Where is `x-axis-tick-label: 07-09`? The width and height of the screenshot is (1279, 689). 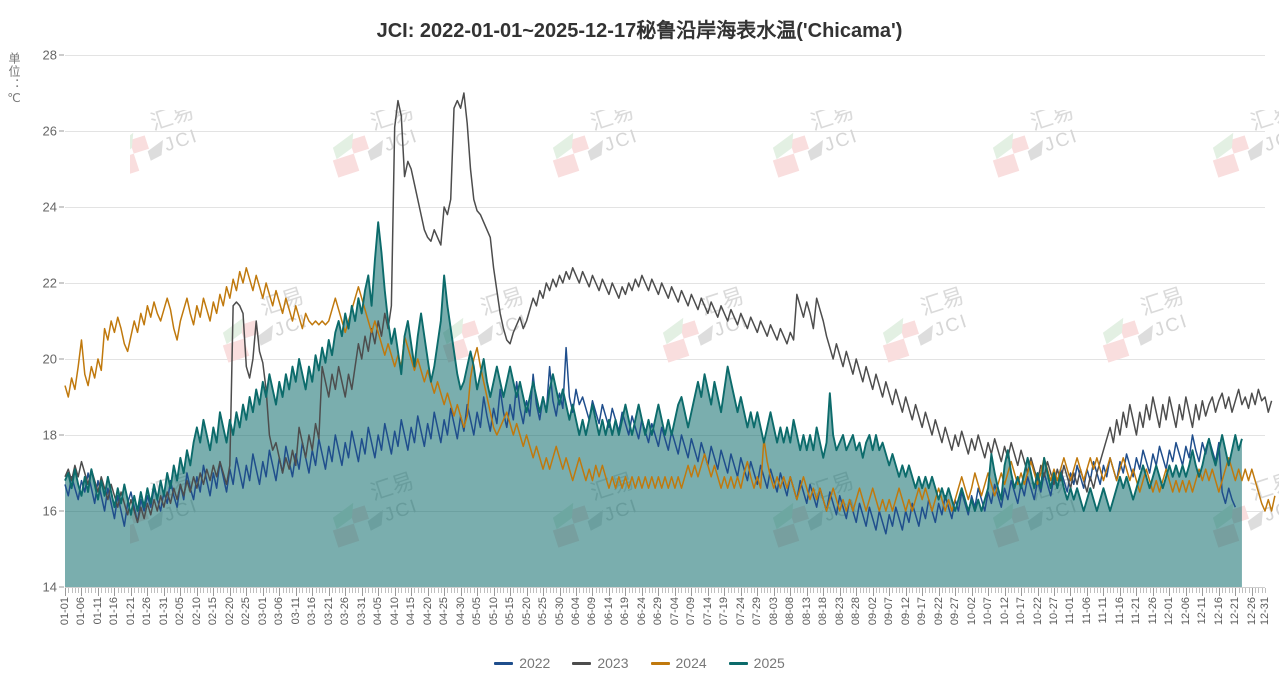 x-axis-tick-label: 07-09 is located at coordinates (691, 611).